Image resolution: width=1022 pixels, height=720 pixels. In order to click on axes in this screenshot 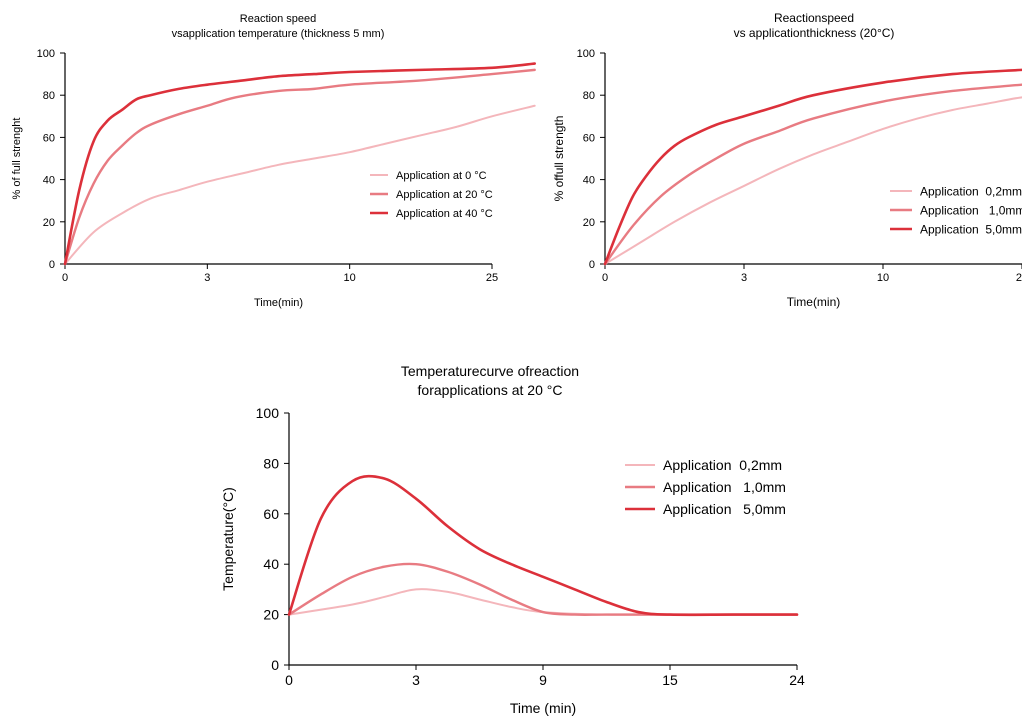, I will do `click(278, 159)`.